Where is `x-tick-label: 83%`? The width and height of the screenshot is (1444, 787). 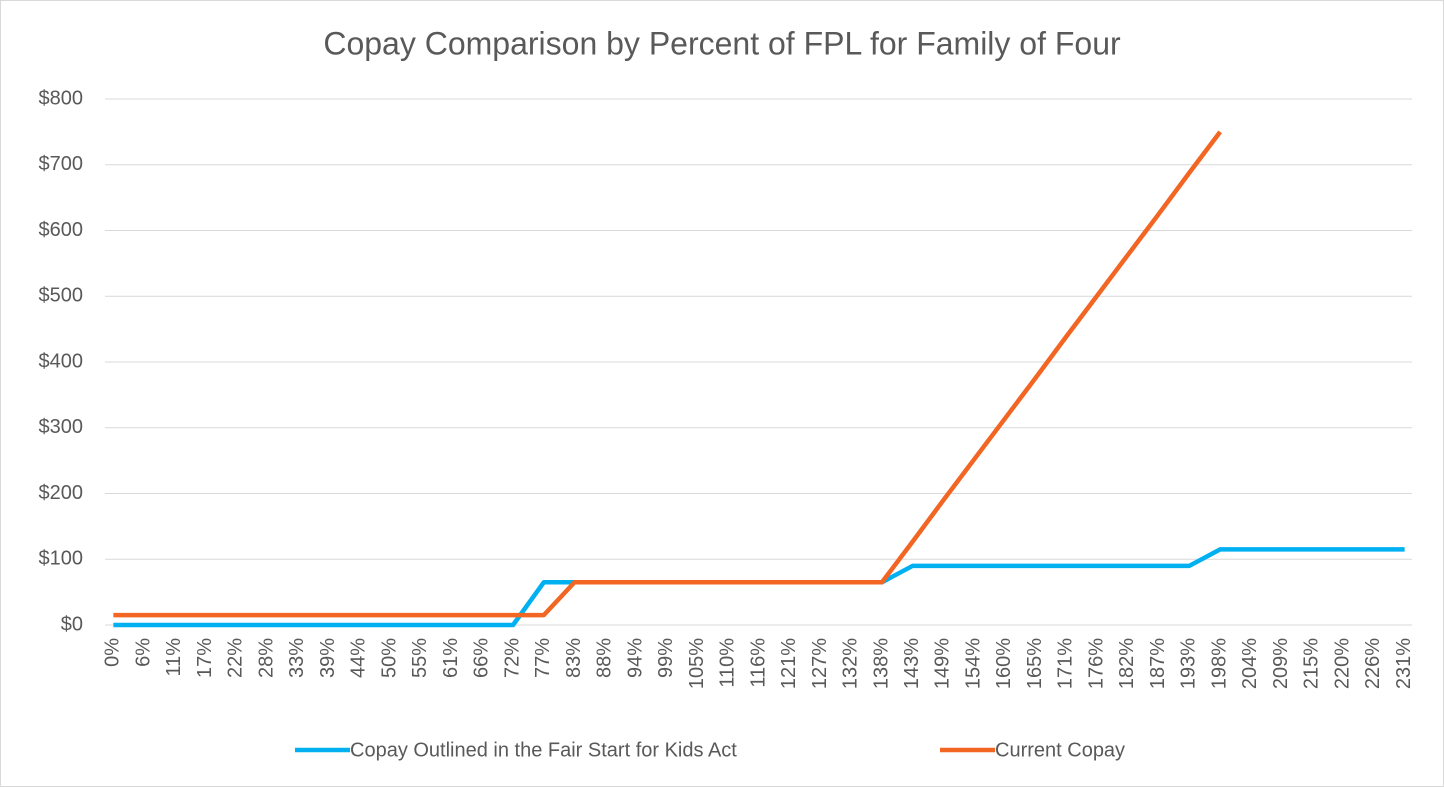 x-tick-label: 83% is located at coordinates (574, 658).